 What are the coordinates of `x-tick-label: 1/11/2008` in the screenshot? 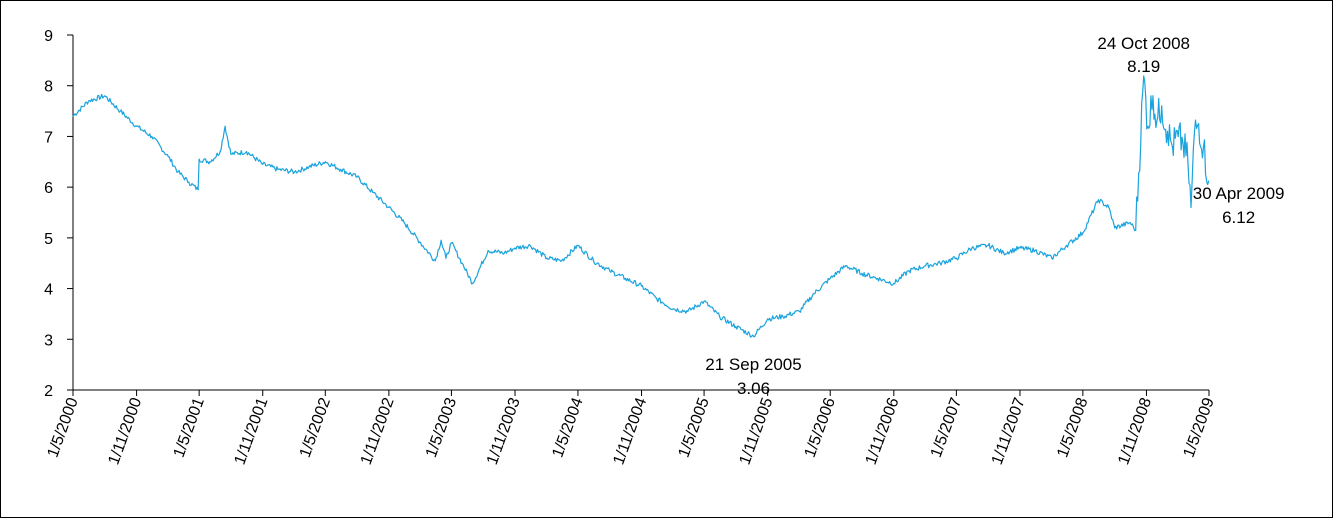 It's located at (1135, 431).